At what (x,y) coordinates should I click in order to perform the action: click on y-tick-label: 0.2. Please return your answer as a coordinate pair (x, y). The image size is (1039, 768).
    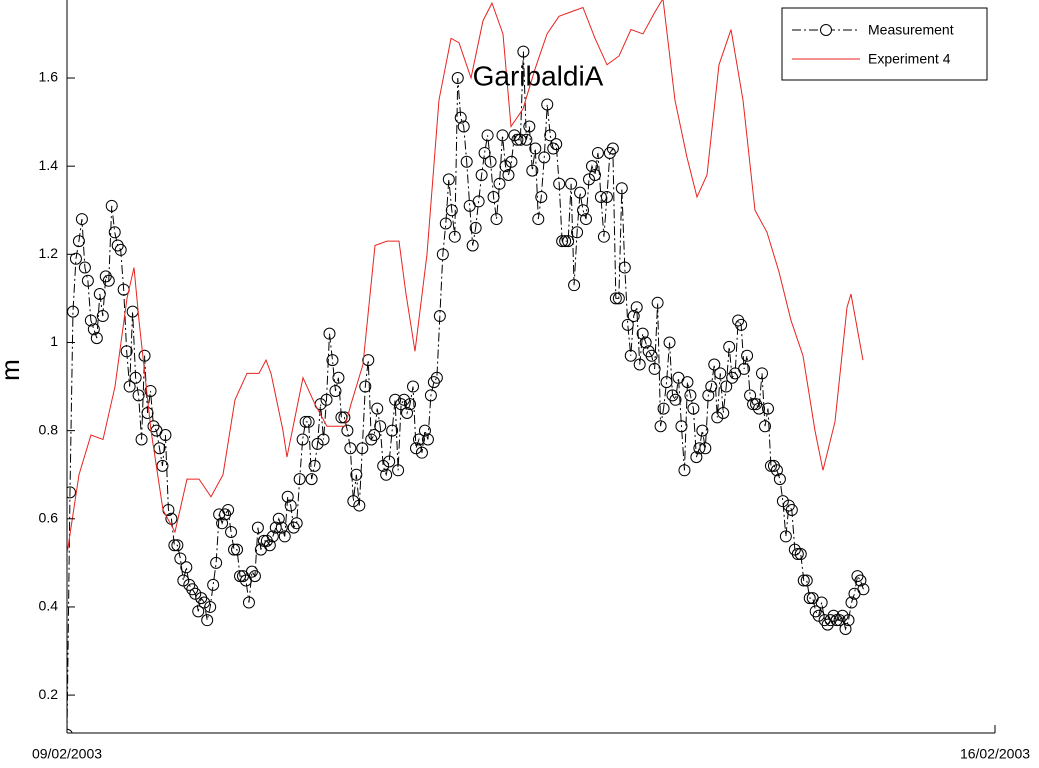
    Looking at the image, I should click on (49, 694).